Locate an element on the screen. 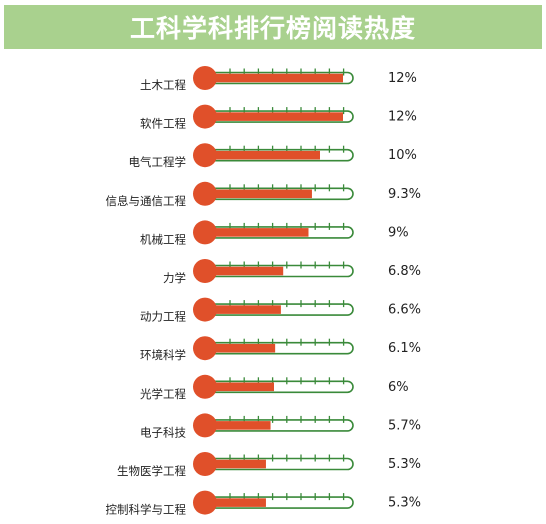 This screenshot has height=524, width=546. value-label: 9% is located at coordinates (398, 232).